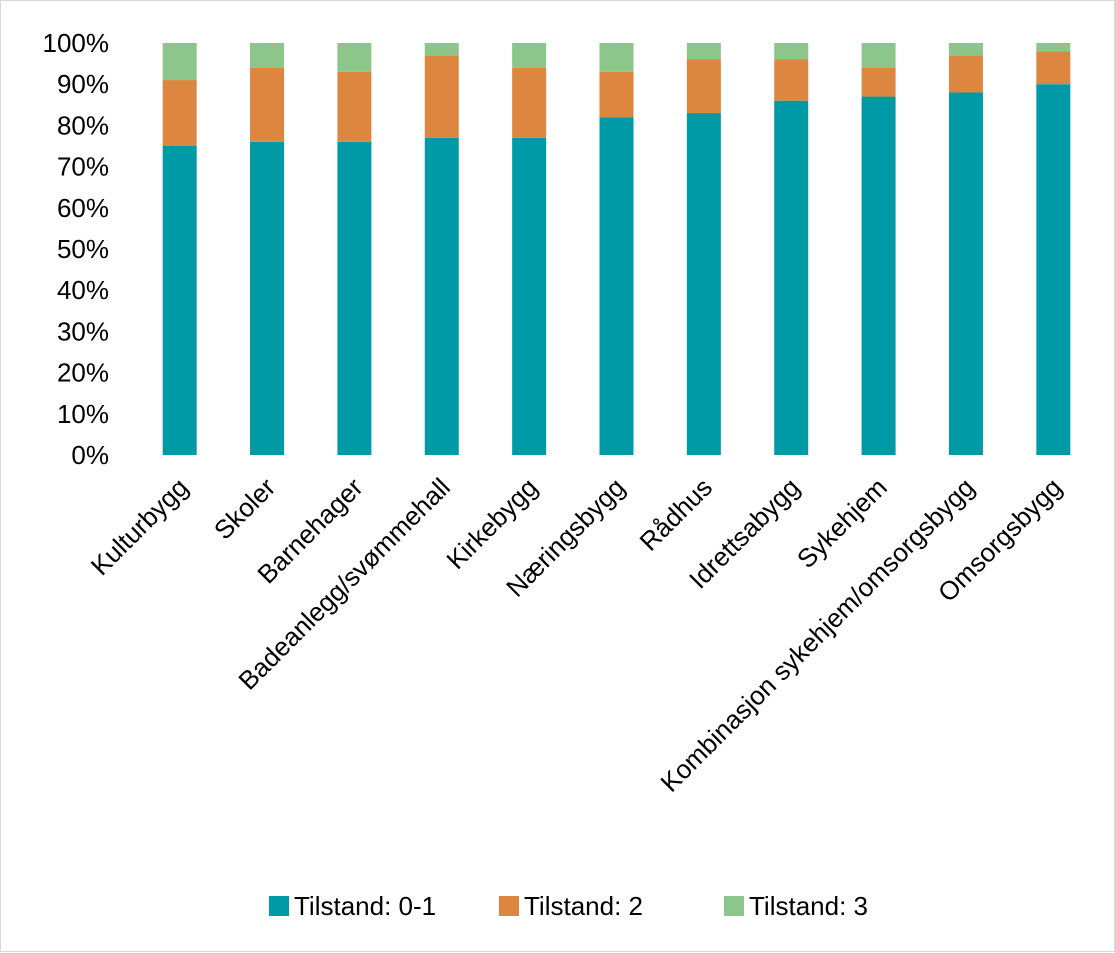 The height and width of the screenshot is (953, 1115). Describe the element at coordinates (83, 125) in the screenshot. I see `y-tick-label: 80%` at that location.